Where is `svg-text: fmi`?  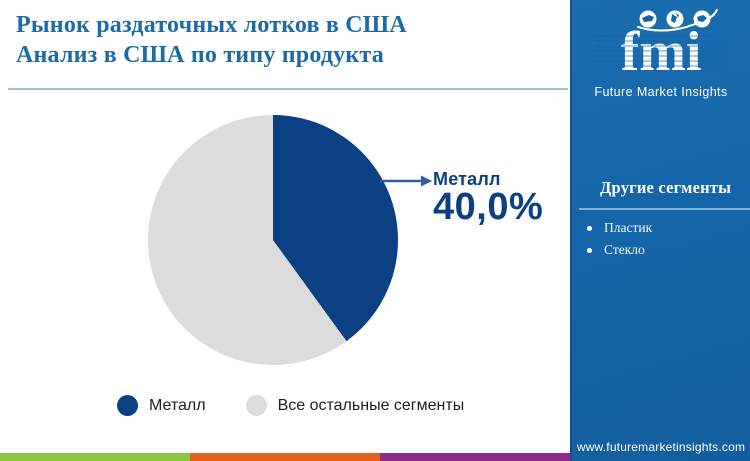 svg-text: fmi is located at coordinates (661, 51).